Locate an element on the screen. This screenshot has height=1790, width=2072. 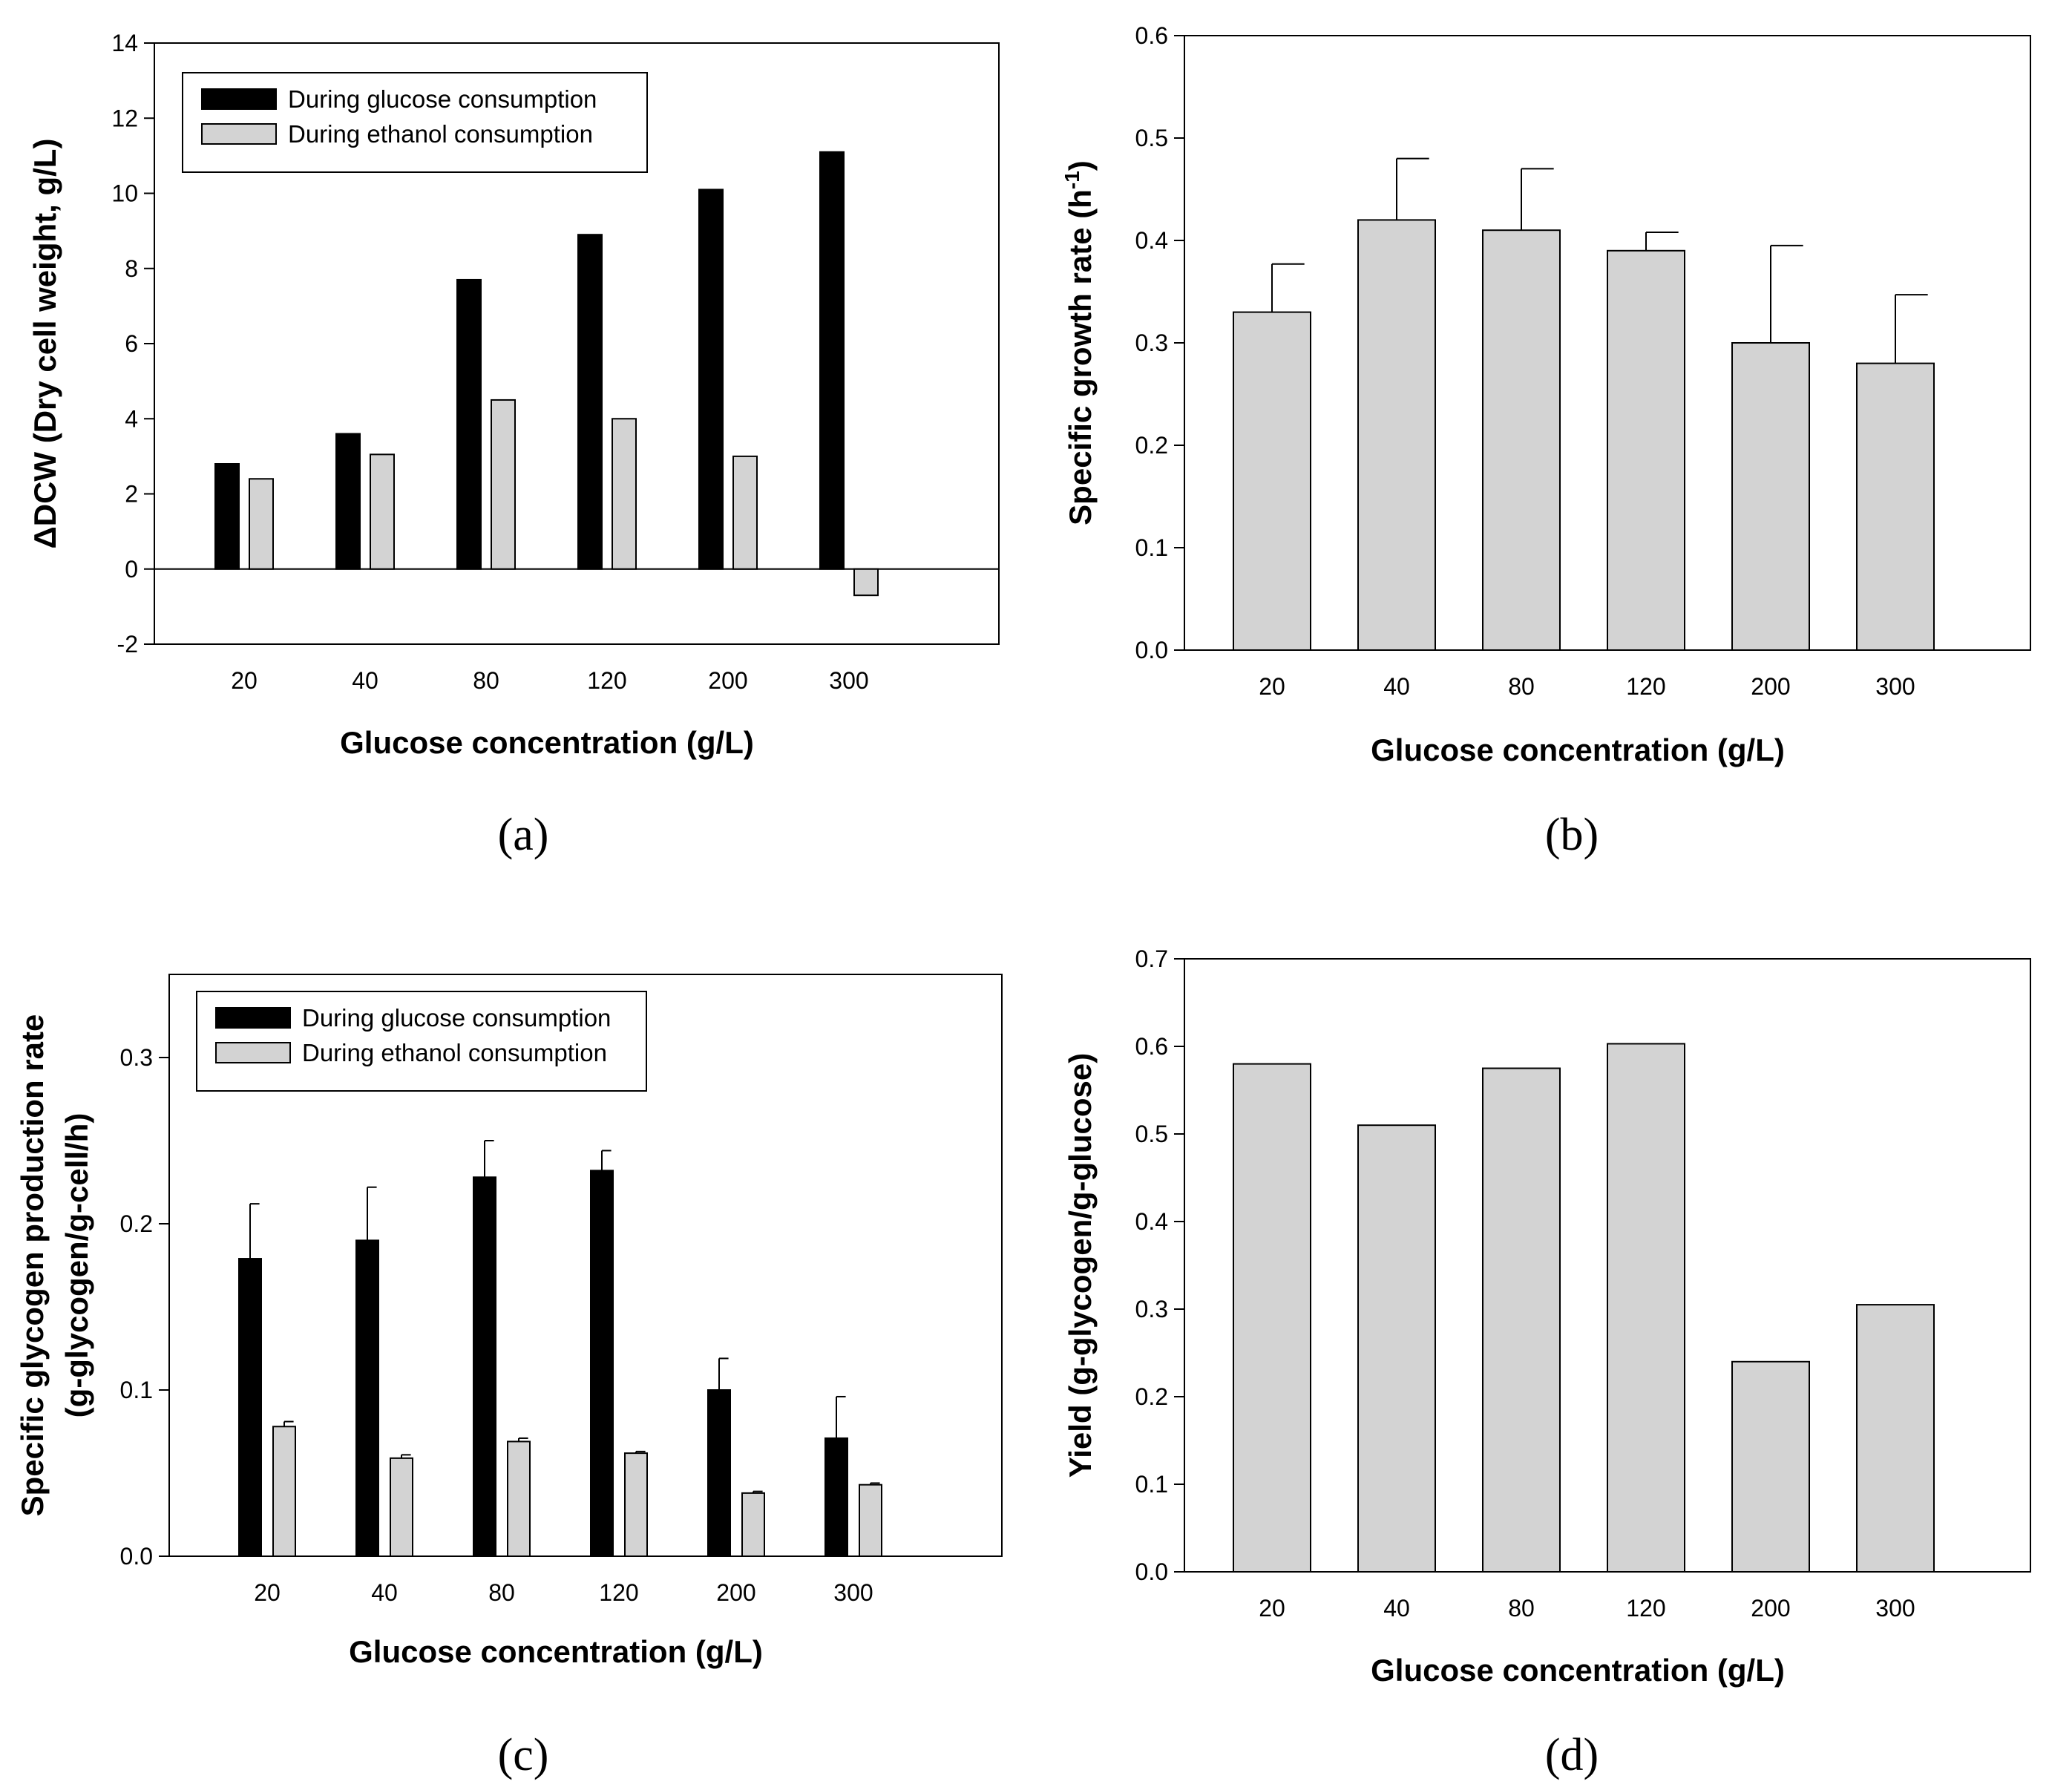
y-axis-title: Yield (g-glycogen/g-glucose) is located at coordinates (1080, 1265).